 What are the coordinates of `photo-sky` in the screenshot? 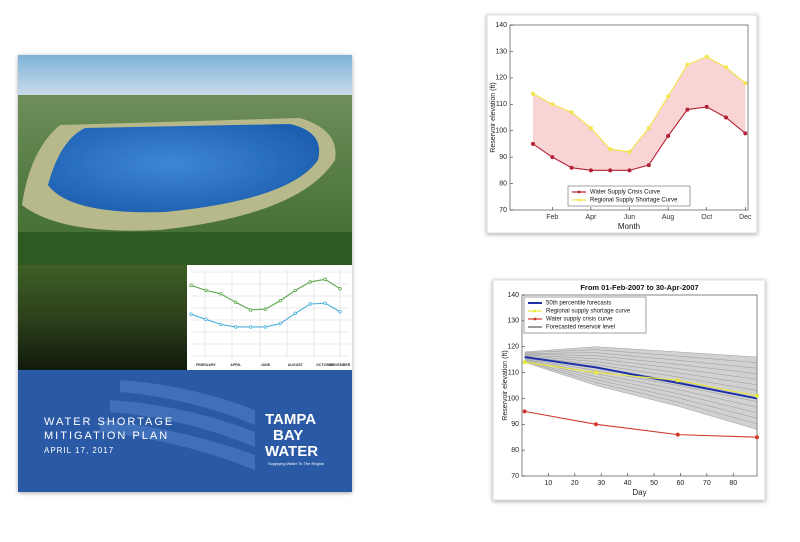 It's located at (185, 75).